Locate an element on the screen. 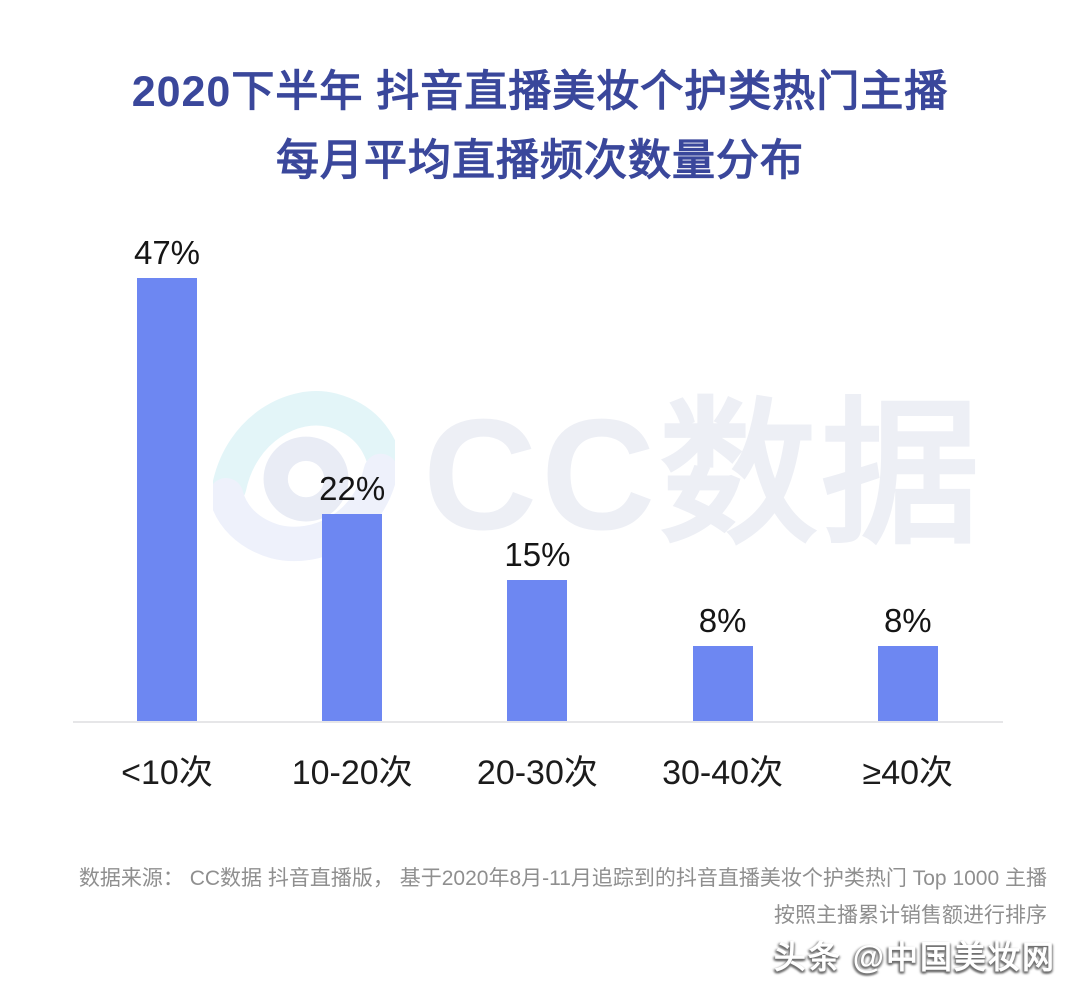 This screenshot has height=988, width=1080. x-axis-label: 20-30次 is located at coordinates (537, 773).